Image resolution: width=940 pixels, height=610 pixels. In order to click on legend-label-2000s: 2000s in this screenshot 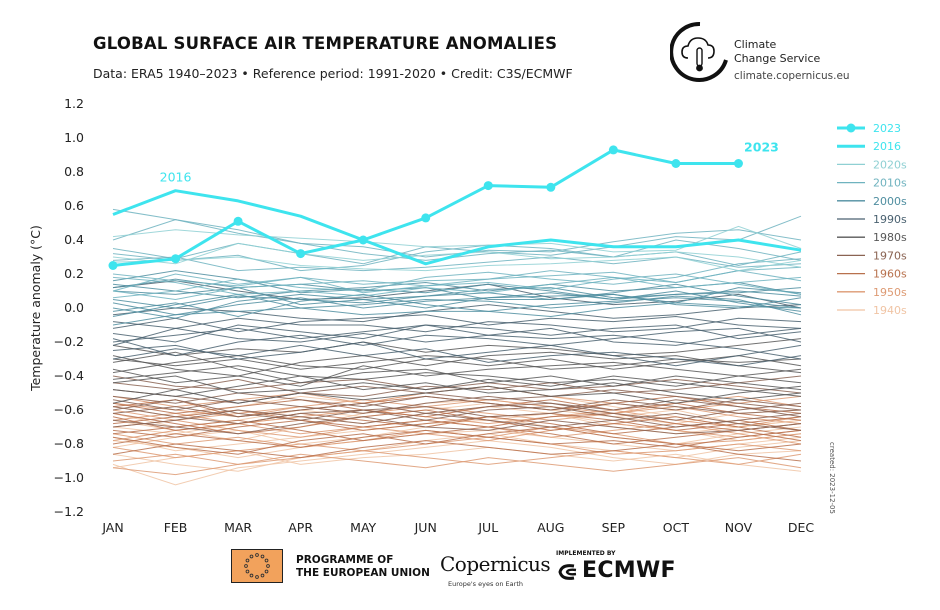, I will do `click(890, 201)`.